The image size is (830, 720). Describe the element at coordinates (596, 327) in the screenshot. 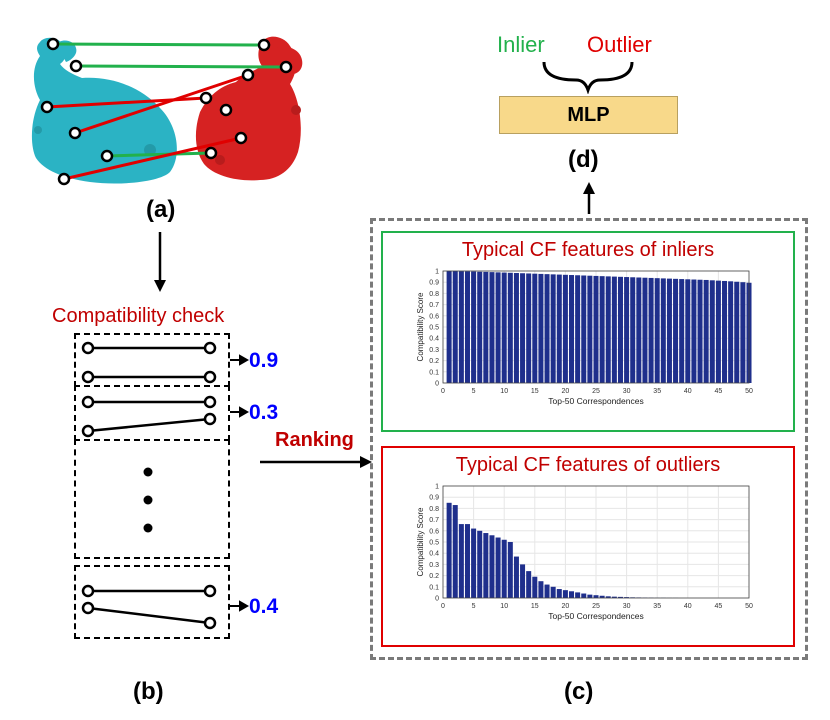

I see `inlier-axes-box` at that location.